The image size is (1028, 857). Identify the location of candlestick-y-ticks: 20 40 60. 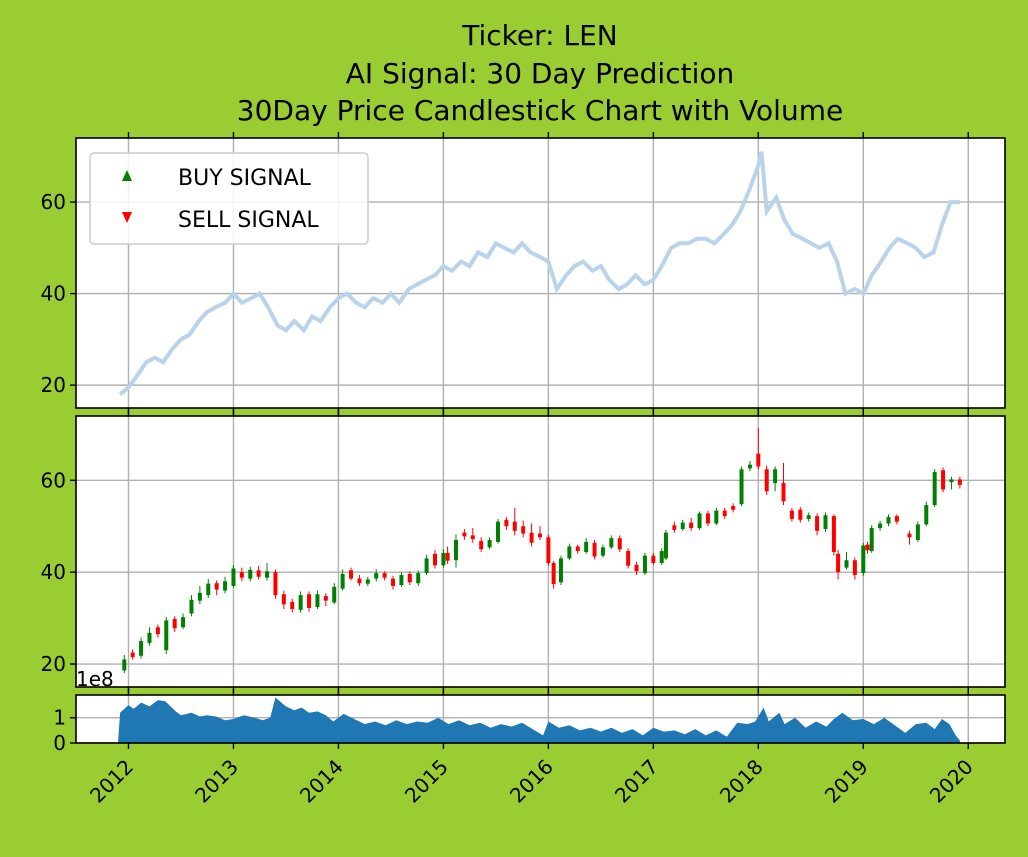
(58, 572).